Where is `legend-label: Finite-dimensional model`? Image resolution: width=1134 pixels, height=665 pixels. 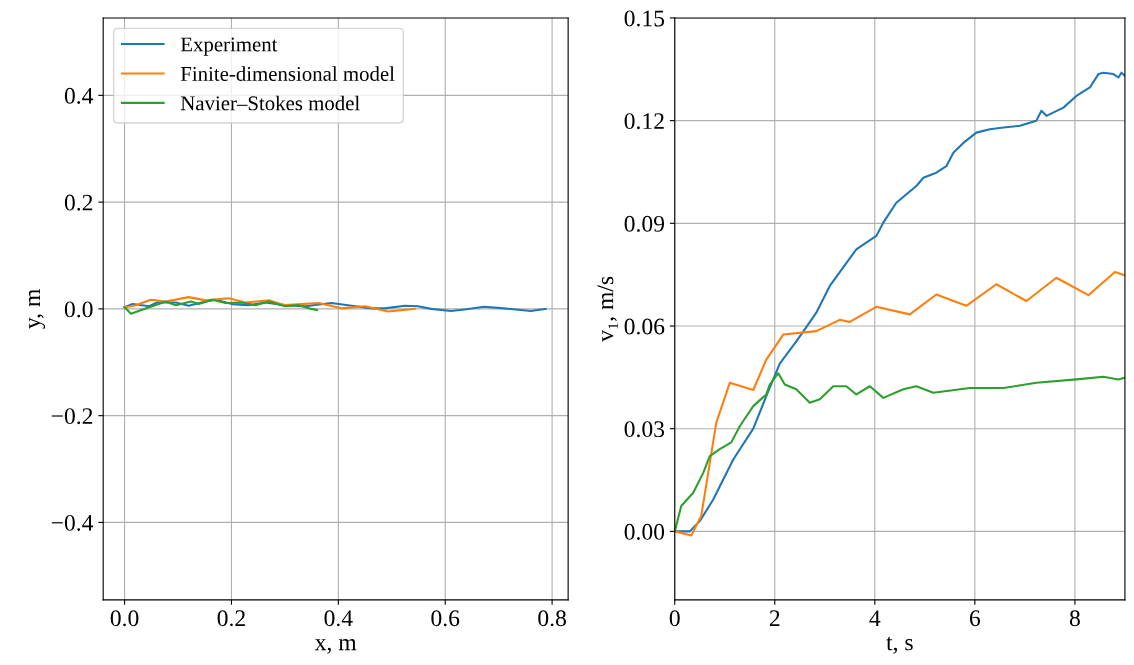
legend-label: Finite-dimensional model is located at coordinates (287, 73).